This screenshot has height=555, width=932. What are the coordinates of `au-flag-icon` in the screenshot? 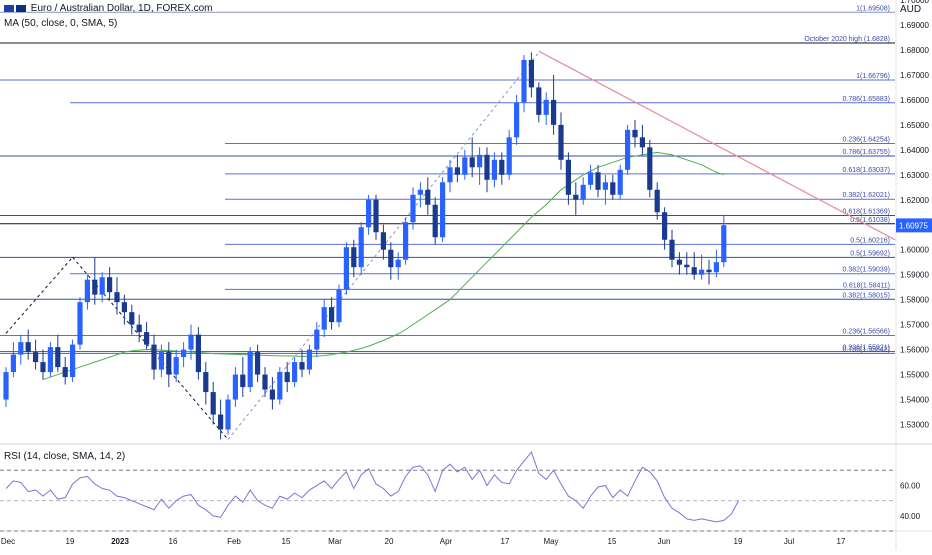 It's located at (21, 8).